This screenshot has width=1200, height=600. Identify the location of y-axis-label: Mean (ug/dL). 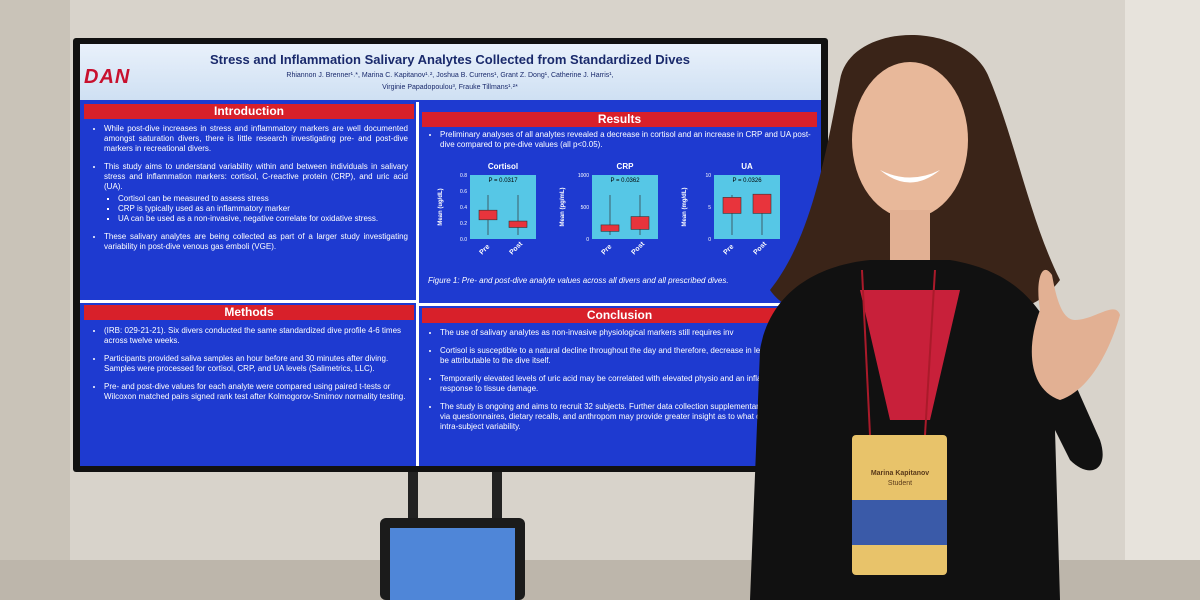
(441, 206).